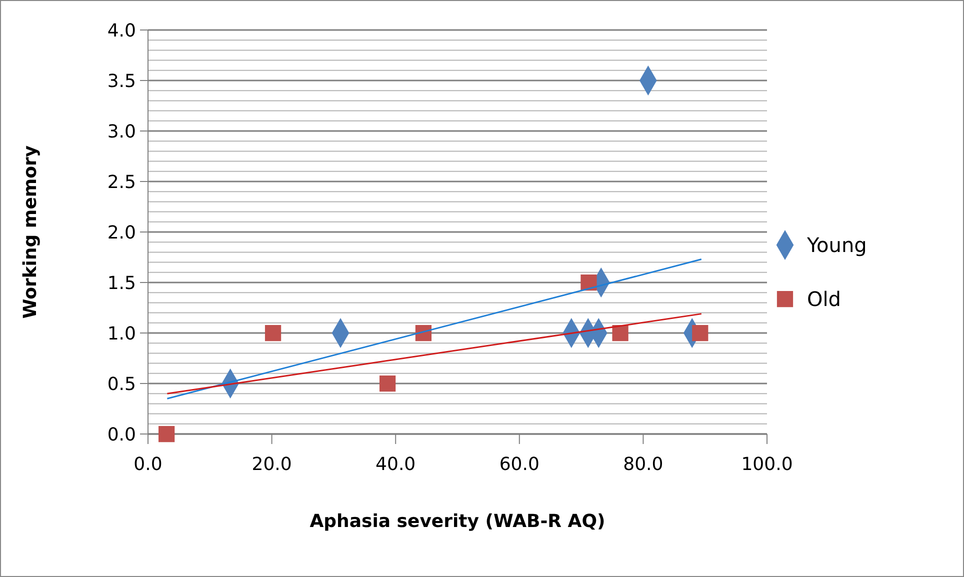  What do you see at coordinates (121, 435) in the screenshot?
I see `y-tick-label: 0.0` at bounding box center [121, 435].